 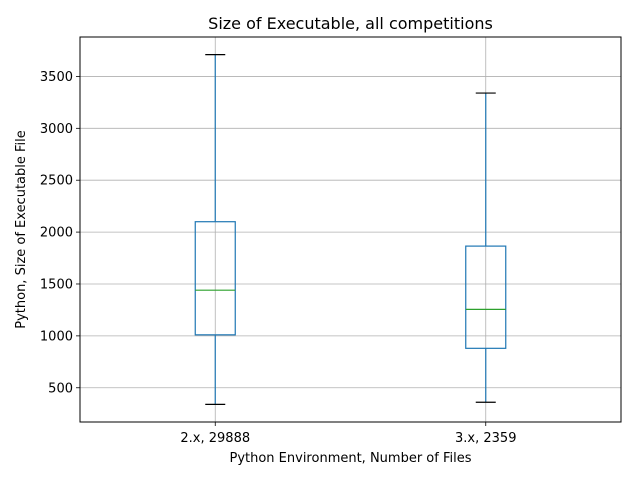 What do you see at coordinates (60, 388) in the screenshot?
I see `y-tick-label: 500` at bounding box center [60, 388].